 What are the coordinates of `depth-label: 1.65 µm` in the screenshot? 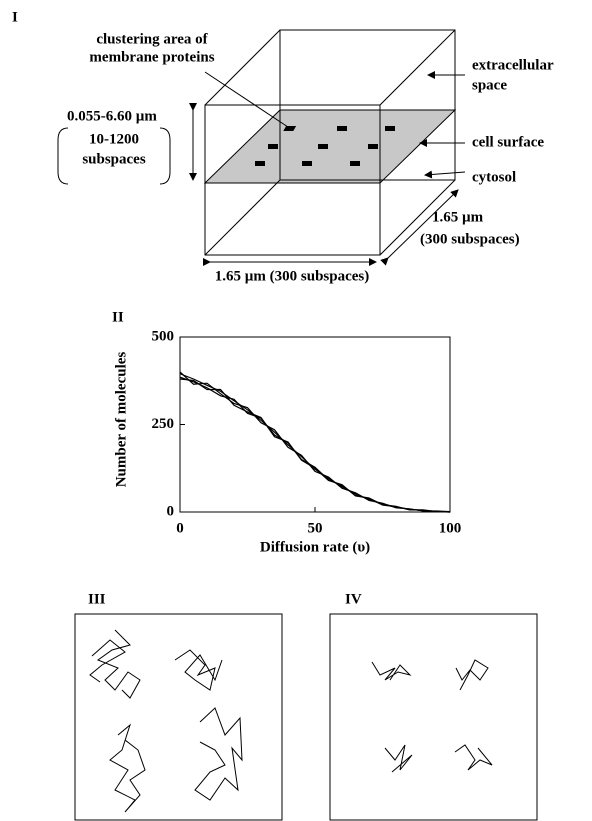 It's located at (458, 217).